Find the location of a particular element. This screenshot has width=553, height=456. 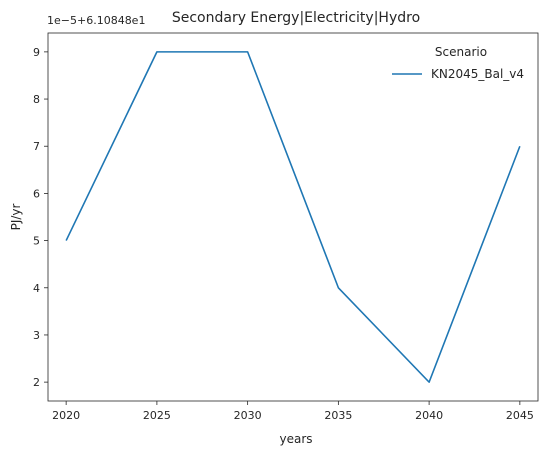

y-tick-label: 2 is located at coordinates (36, 382).